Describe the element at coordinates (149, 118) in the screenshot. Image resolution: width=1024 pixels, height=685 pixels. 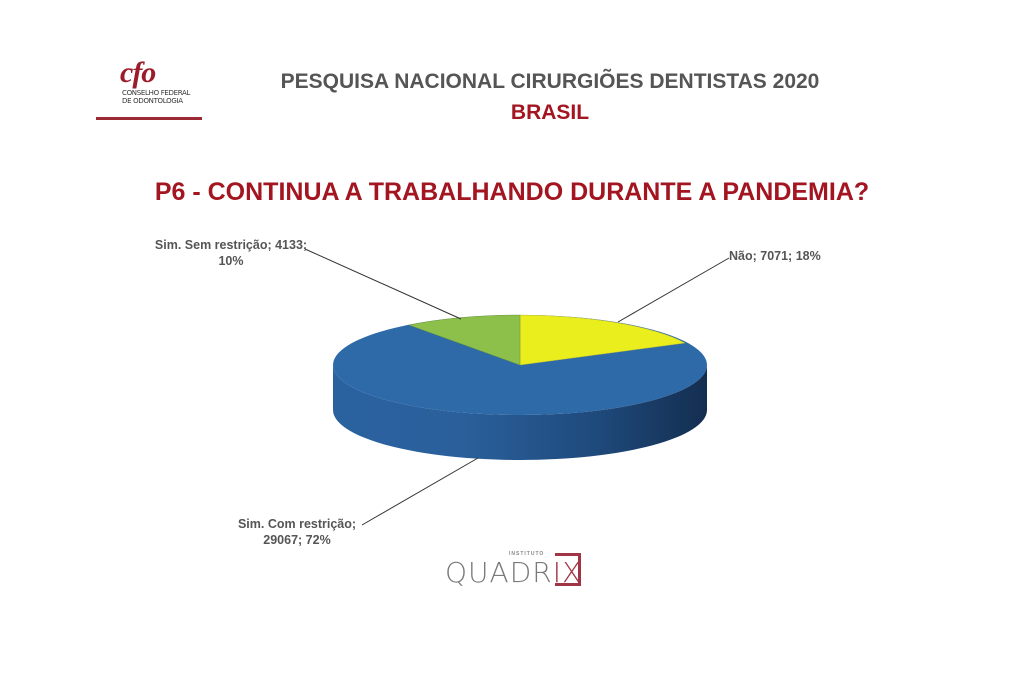
I see `logo-underline` at that location.